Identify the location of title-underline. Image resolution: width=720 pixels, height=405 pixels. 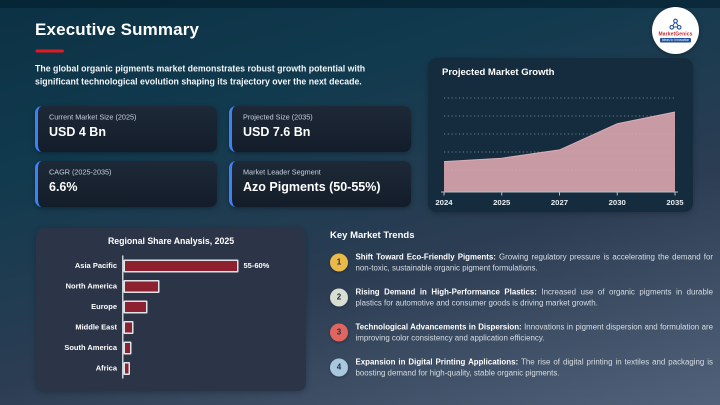
(49, 51).